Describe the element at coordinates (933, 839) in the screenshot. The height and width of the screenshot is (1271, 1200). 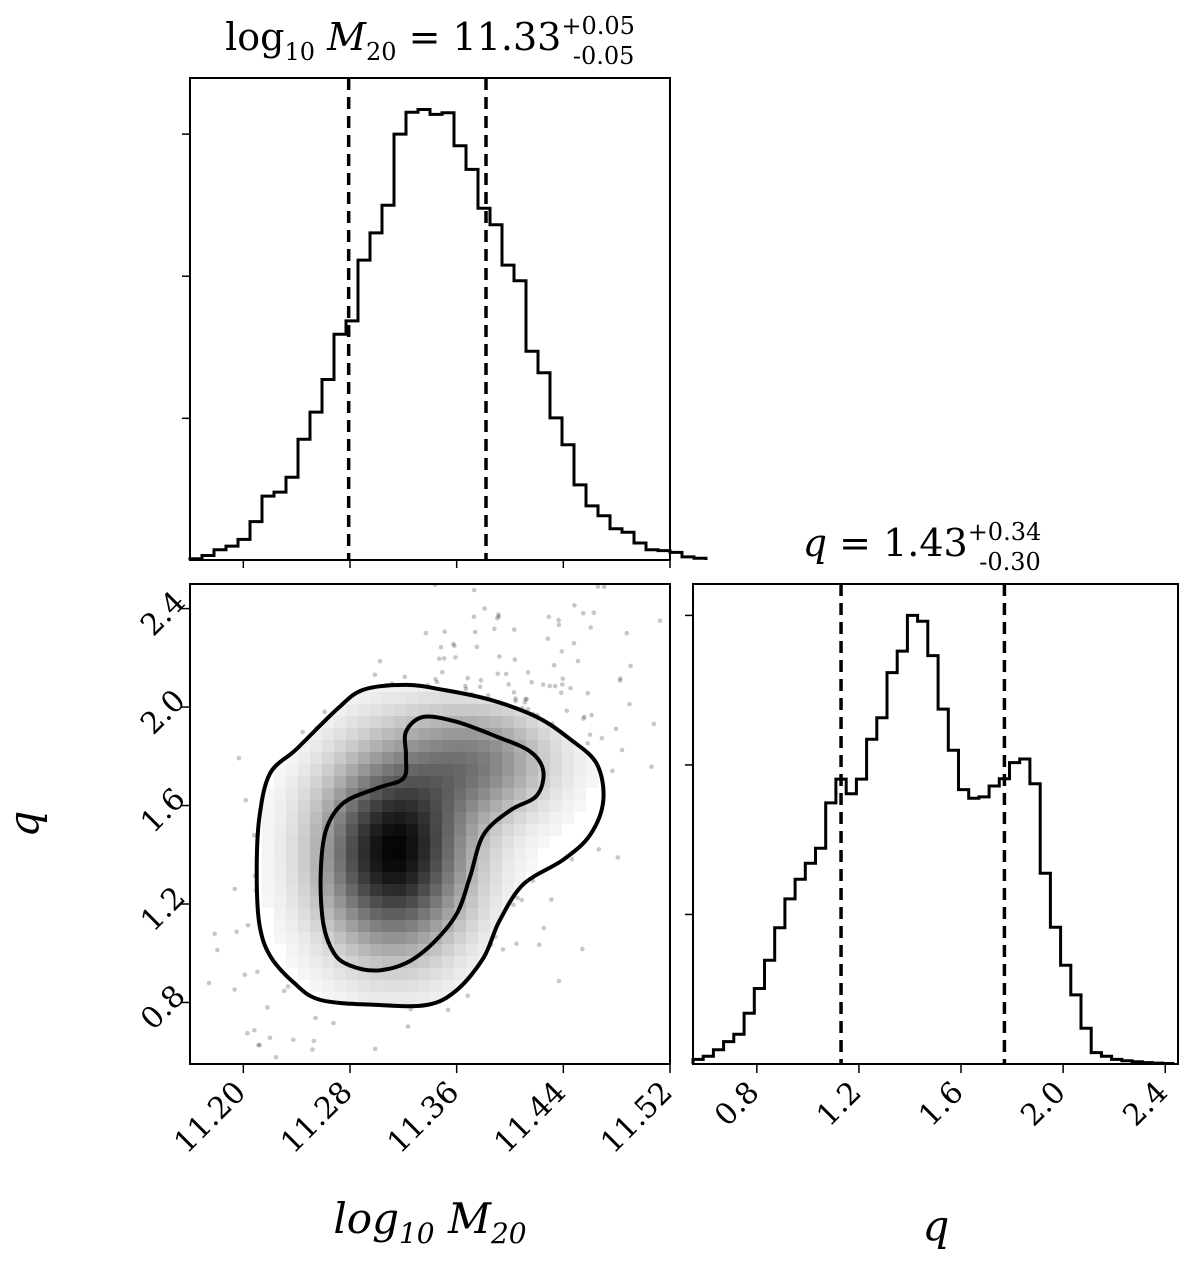
I see `hist-q-step` at that location.